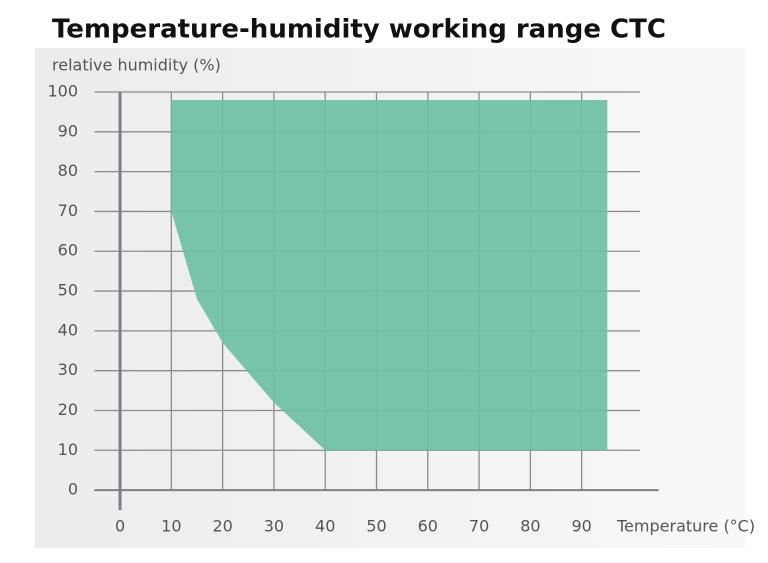  What do you see at coordinates (68, 449) in the screenshot?
I see `y-tick-label: 10` at bounding box center [68, 449].